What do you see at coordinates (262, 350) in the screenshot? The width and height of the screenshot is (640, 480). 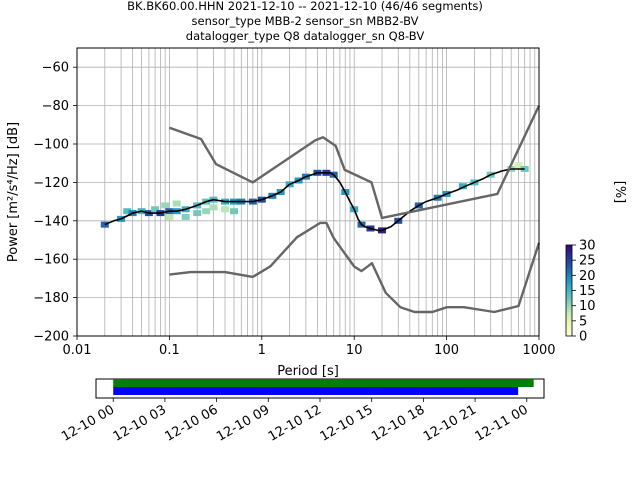 I see `x-tick-label: 1` at bounding box center [262, 350].